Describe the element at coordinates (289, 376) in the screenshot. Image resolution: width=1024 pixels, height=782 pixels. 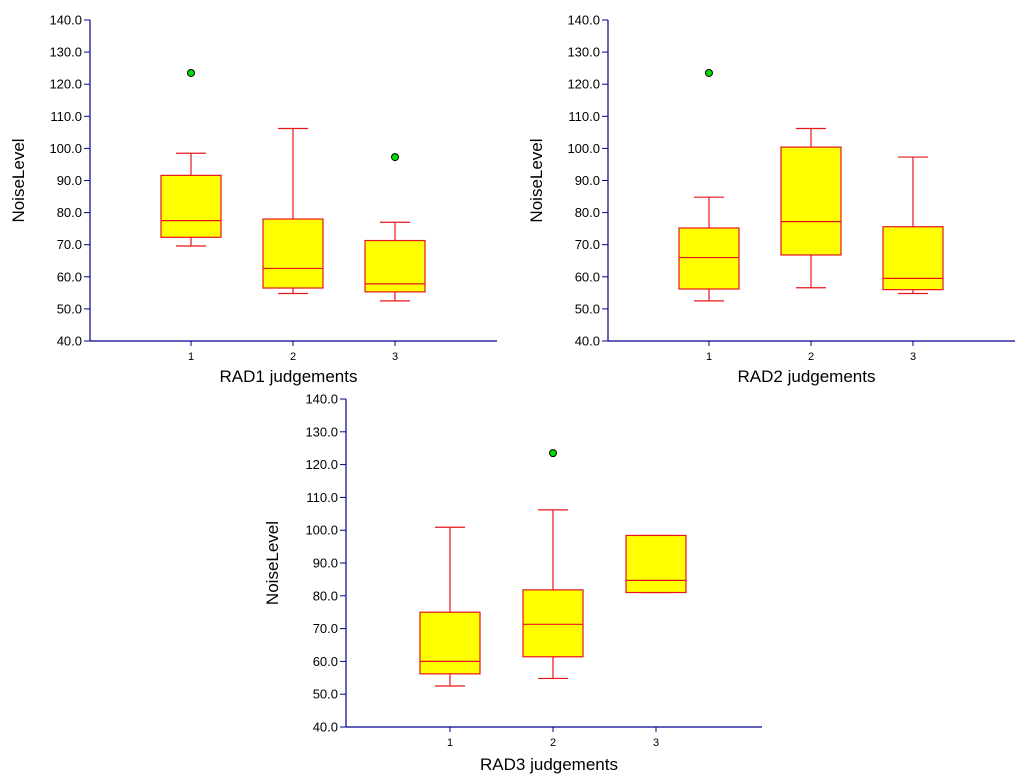
I see `x-axis-title: RAD1 judgements` at that location.